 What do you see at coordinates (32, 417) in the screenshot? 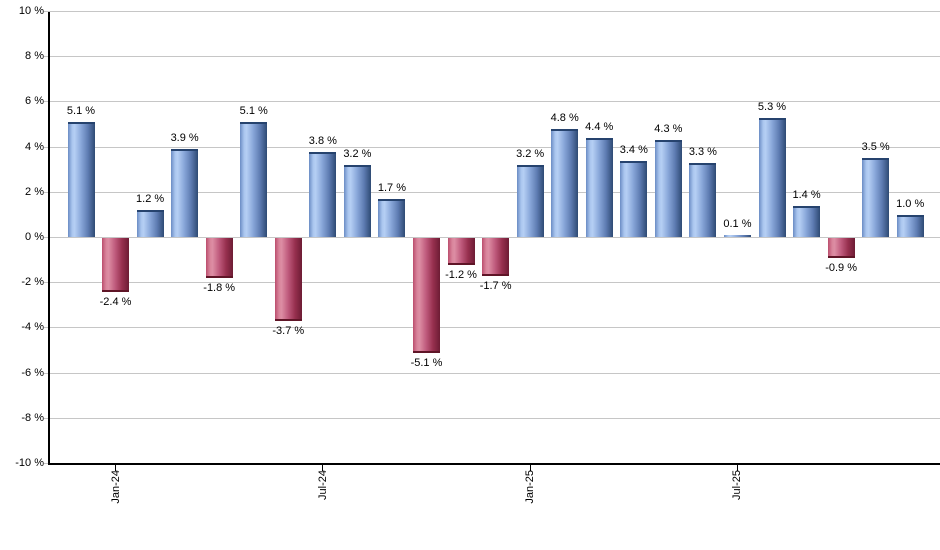
I see `y-axis-tick-label: -8 %` at bounding box center [32, 417].